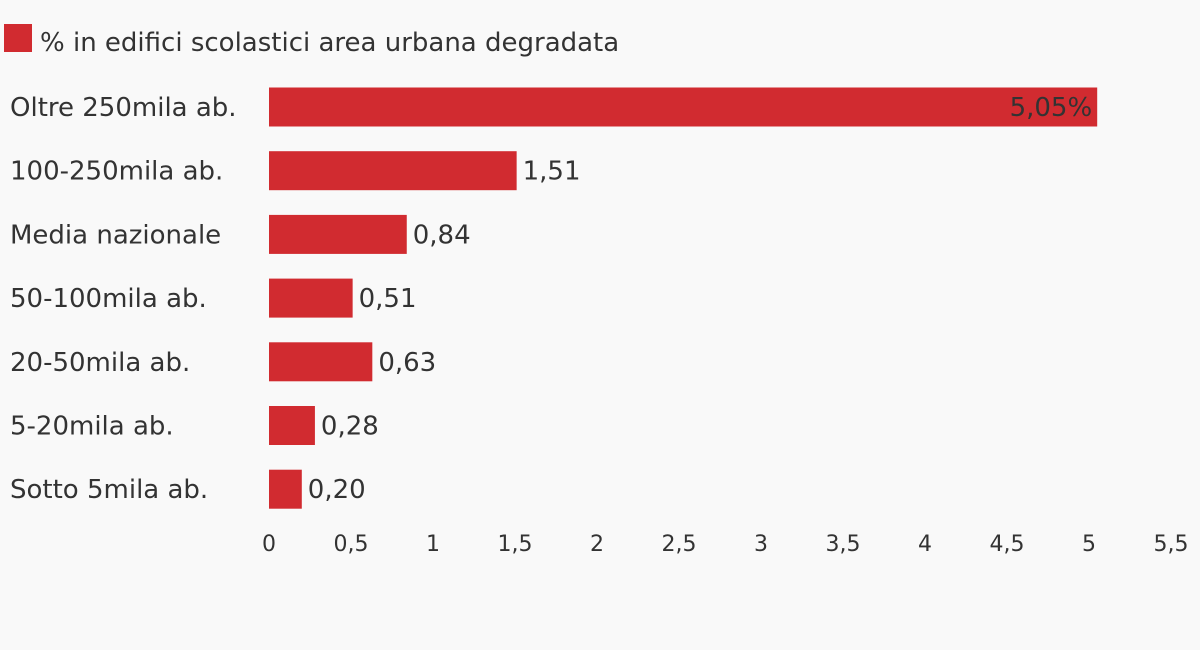 This screenshot has height=650, width=1200. What do you see at coordinates (725, 544) in the screenshot?
I see `x-axis-ticks: 0 0,5 1 1,5 2 2,5 3 3,5 4 4,5 5 5,5` at bounding box center [725, 544].